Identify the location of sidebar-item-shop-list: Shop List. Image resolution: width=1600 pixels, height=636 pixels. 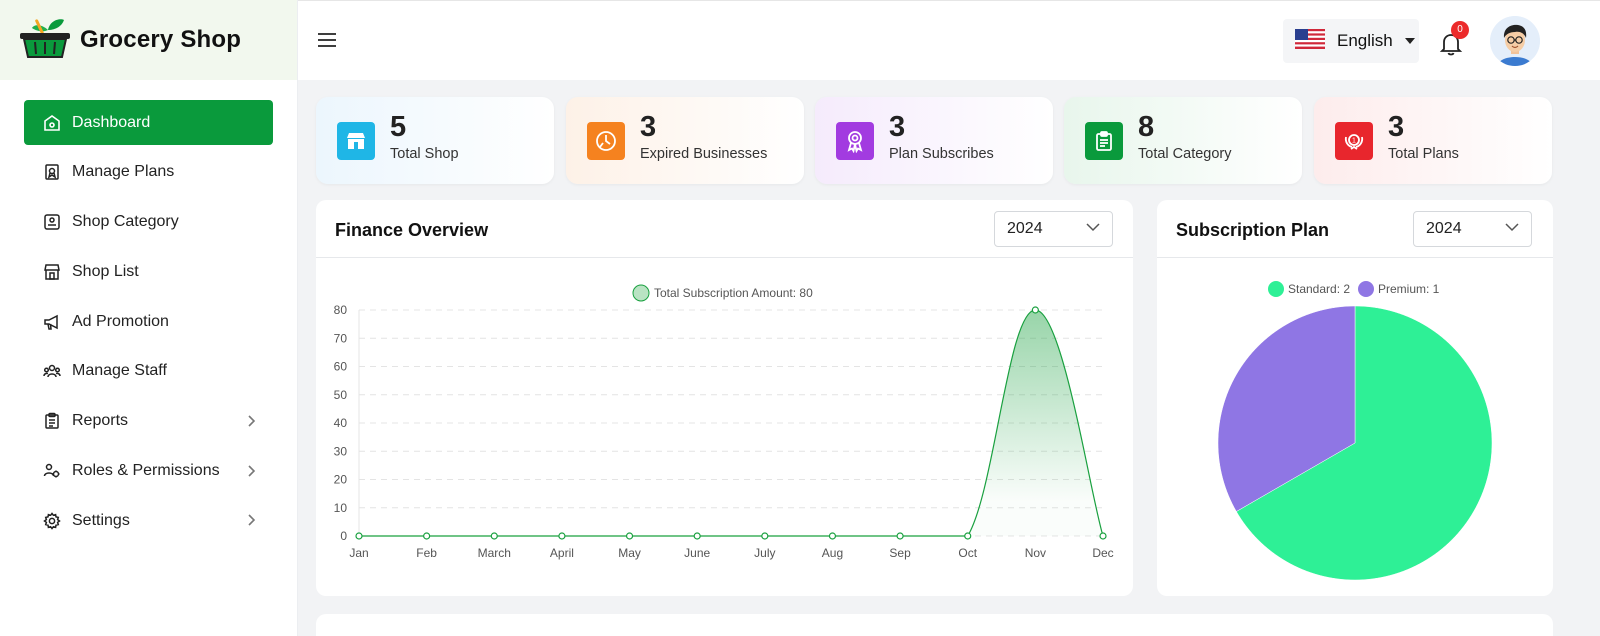
(148, 271).